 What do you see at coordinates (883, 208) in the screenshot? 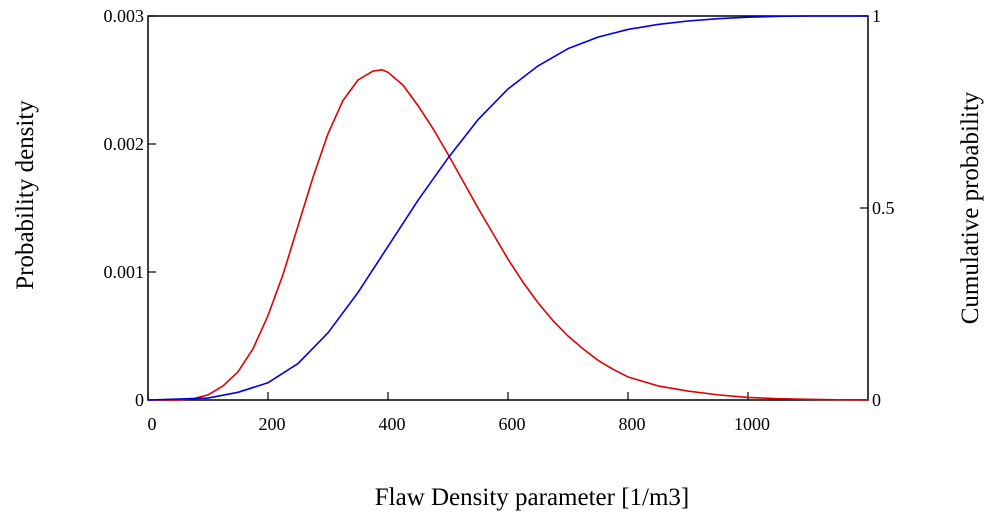
I see `y2-tick-label: 0.5` at bounding box center [883, 208].